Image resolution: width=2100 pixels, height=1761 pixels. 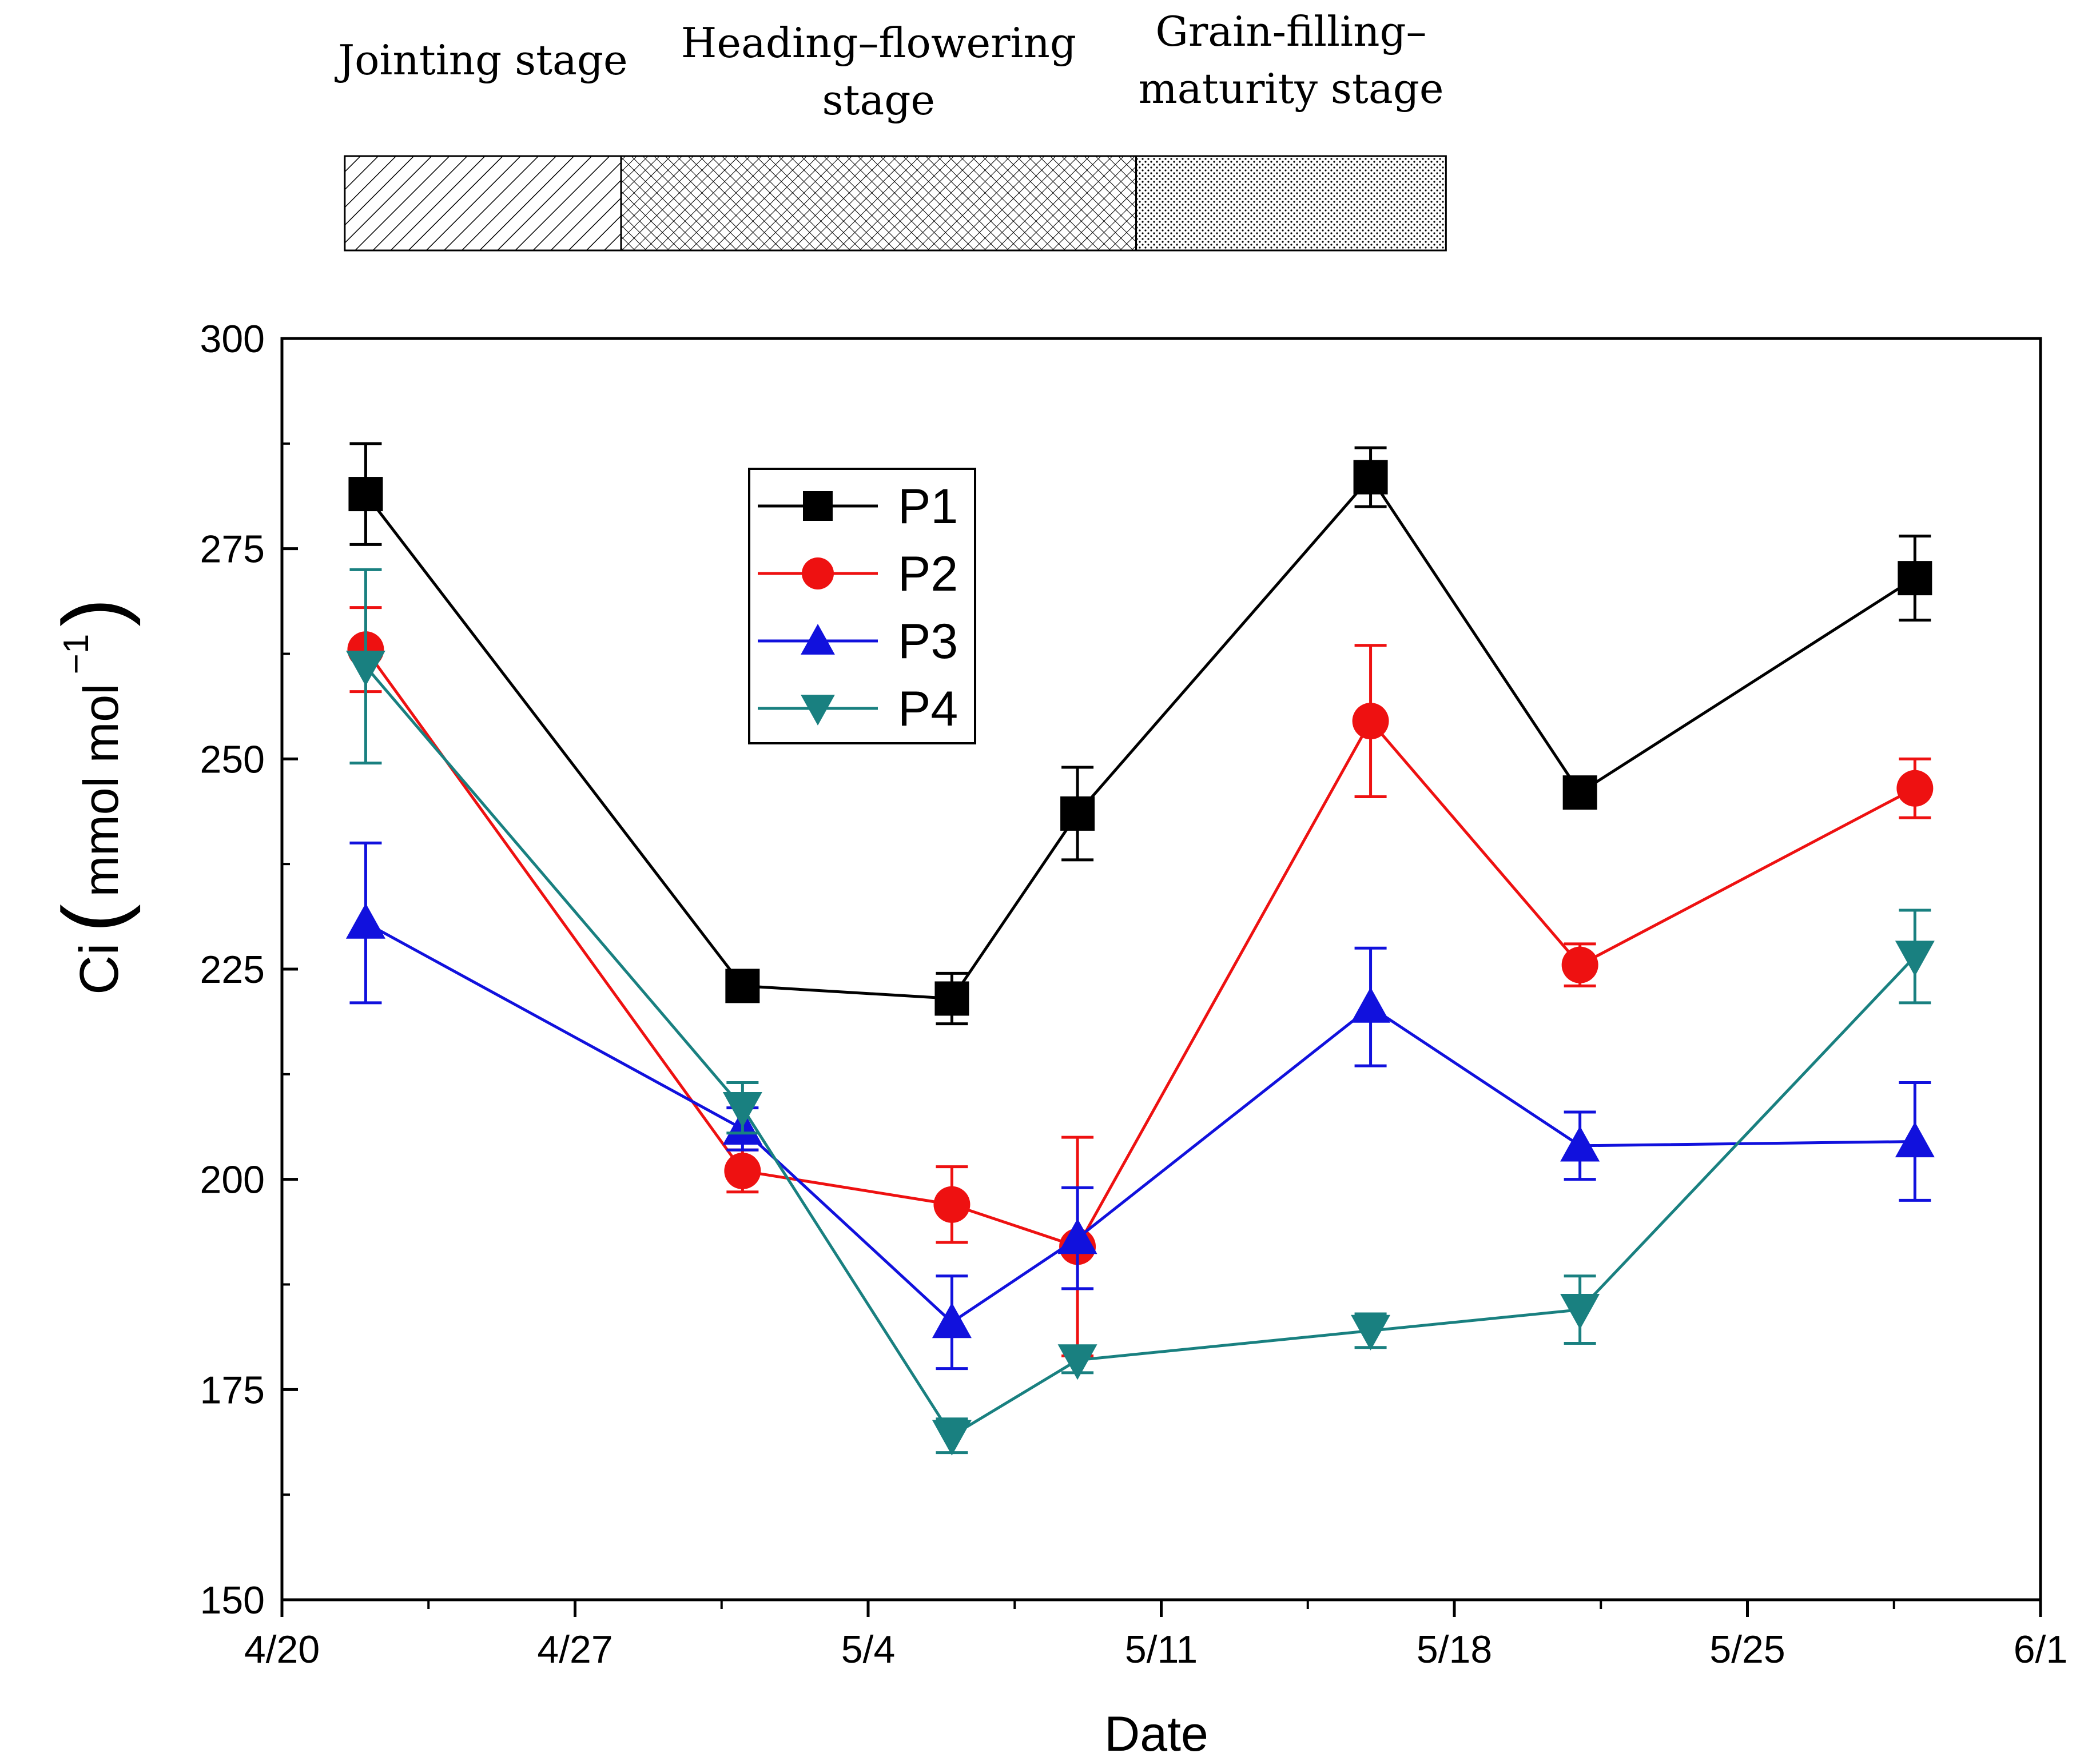 What do you see at coordinates (232, 969) in the screenshot?
I see `y-tick-label-225: 225` at bounding box center [232, 969].